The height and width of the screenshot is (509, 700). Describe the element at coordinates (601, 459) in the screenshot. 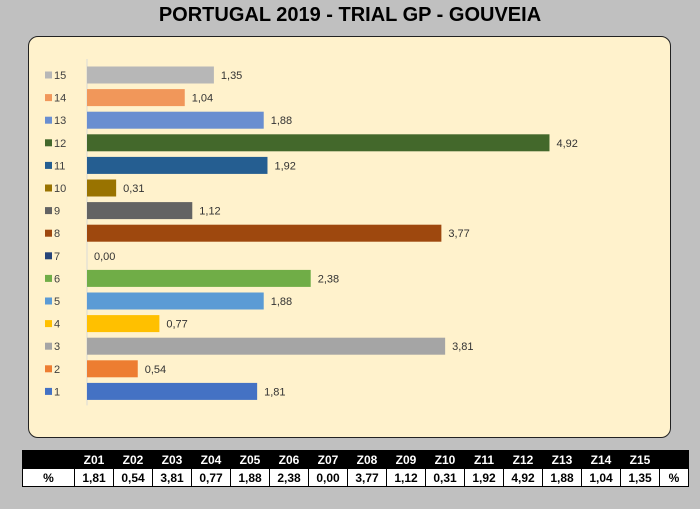

I see `table-header-cell: Z14` at that location.